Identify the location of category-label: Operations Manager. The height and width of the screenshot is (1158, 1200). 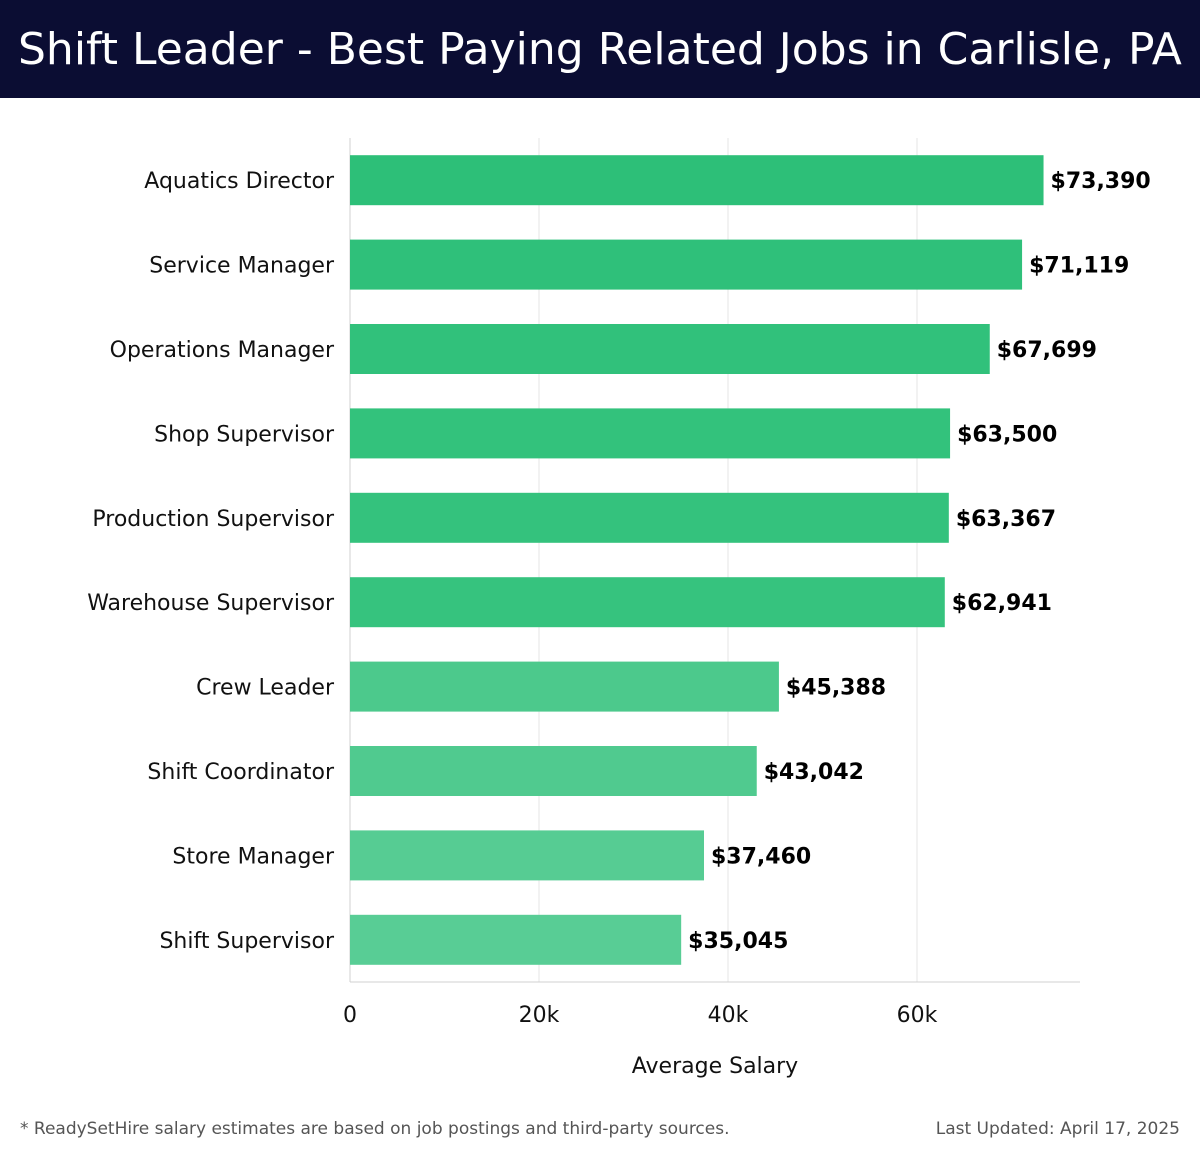
(222, 350).